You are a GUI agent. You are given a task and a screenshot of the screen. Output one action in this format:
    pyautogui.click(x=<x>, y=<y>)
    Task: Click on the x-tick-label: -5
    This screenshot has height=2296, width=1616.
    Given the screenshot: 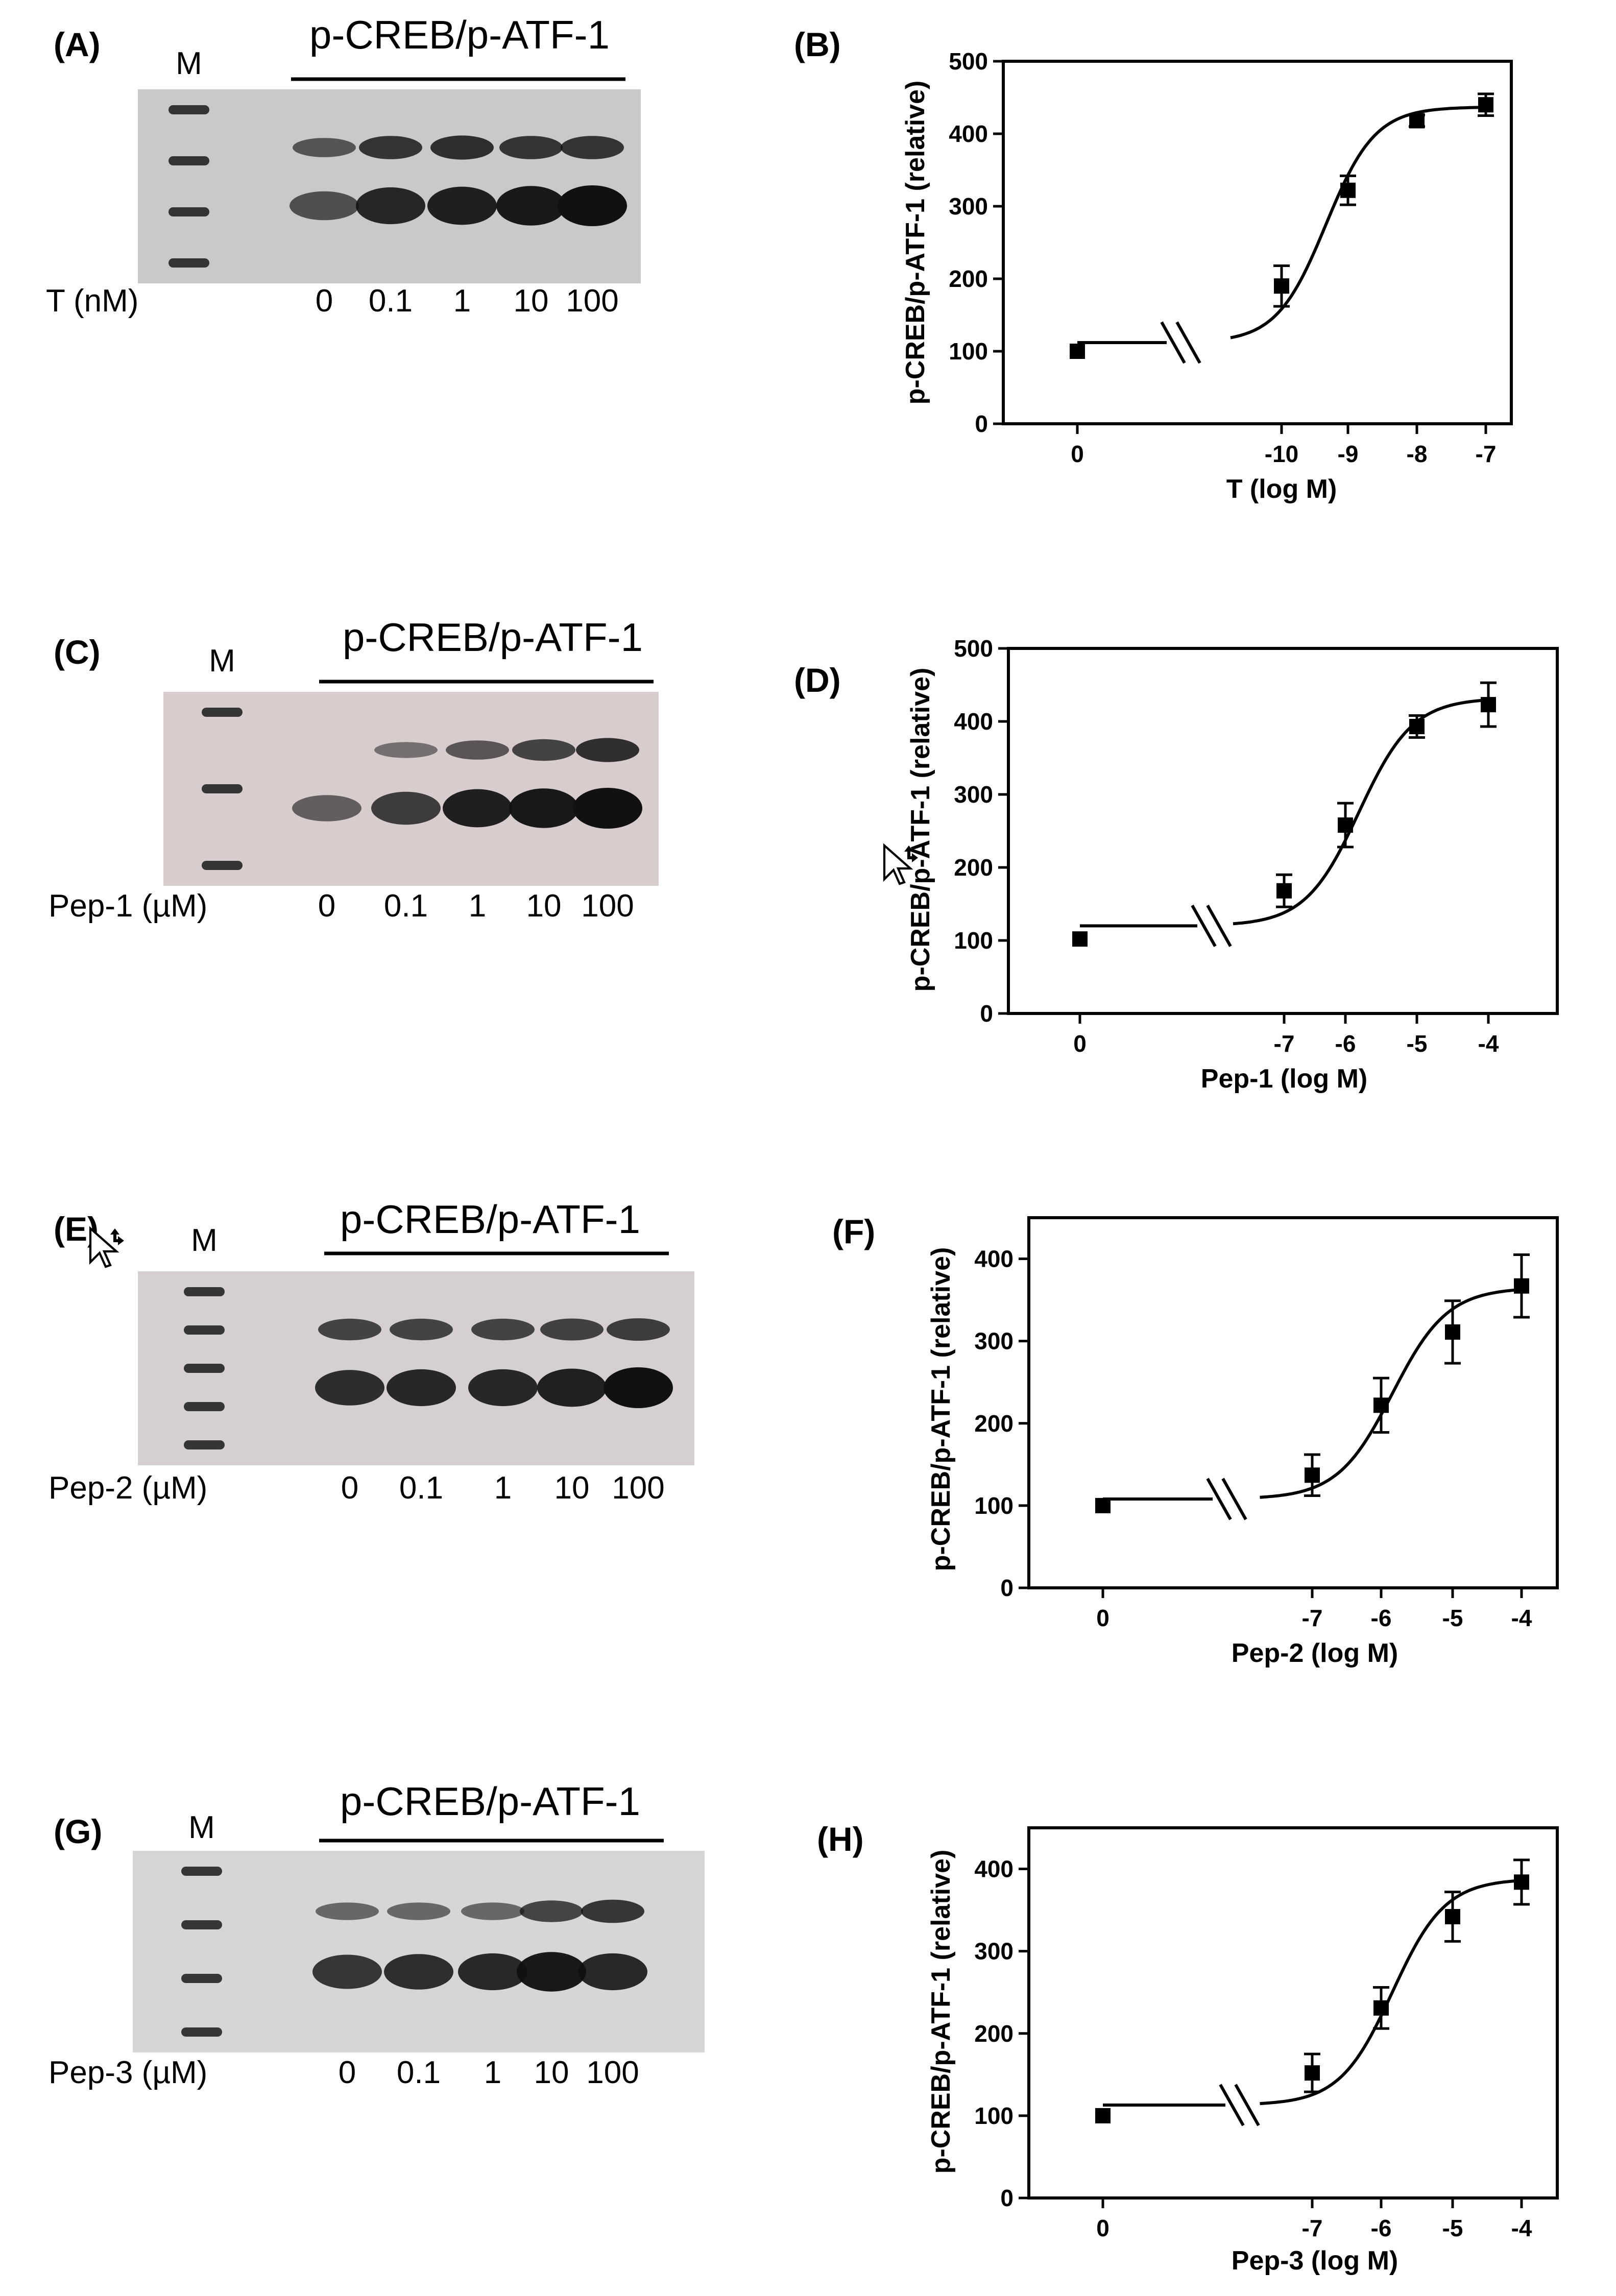 What is the action you would take?
    pyautogui.click(x=1452, y=2228)
    